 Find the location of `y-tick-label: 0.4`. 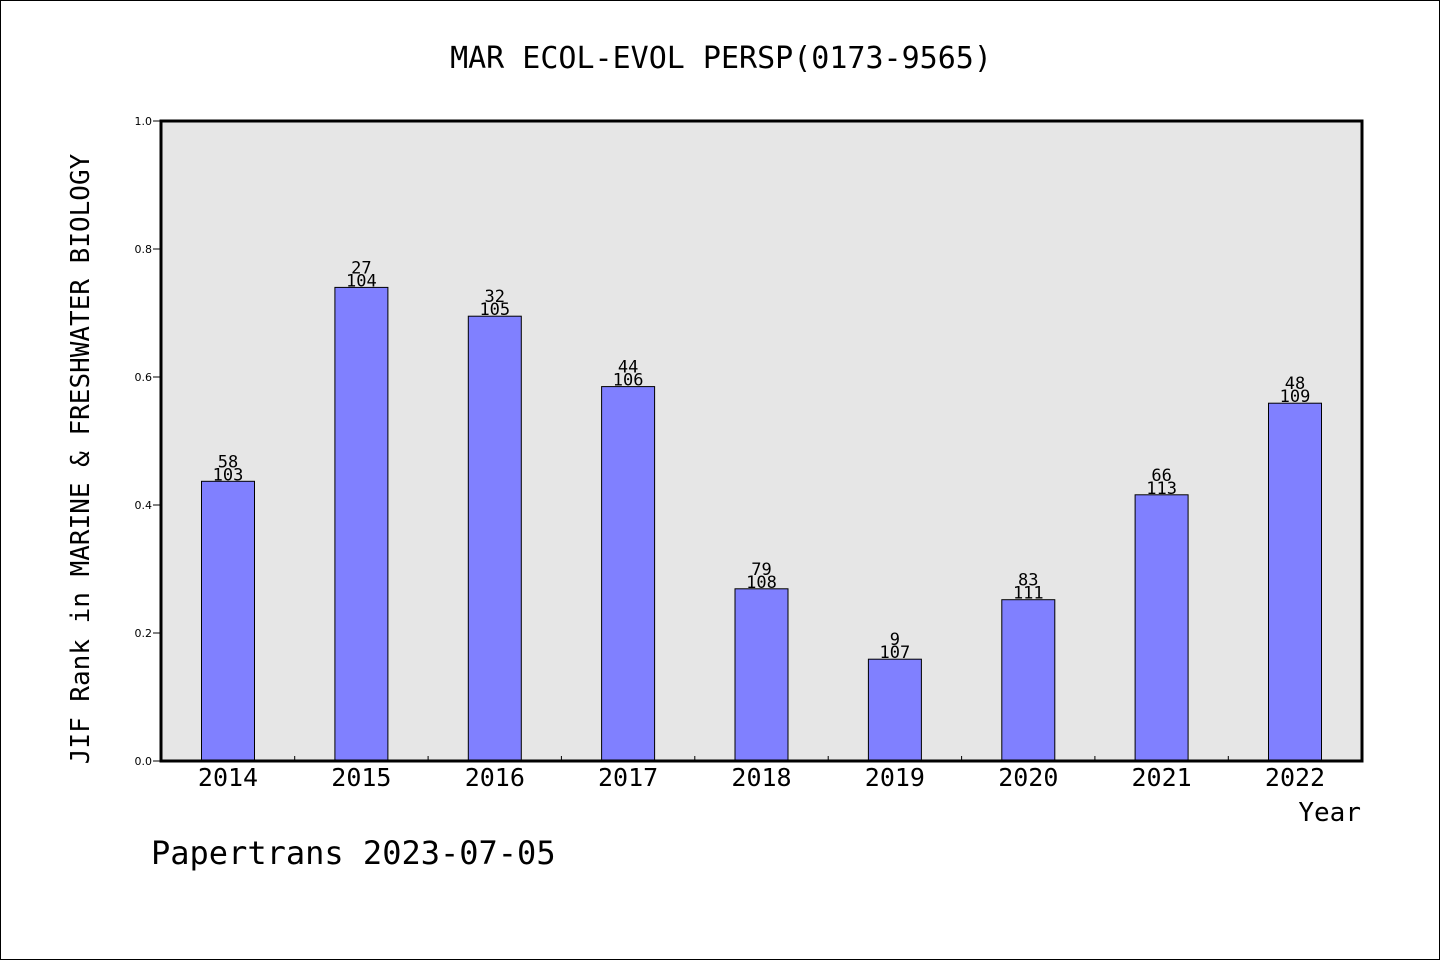

y-tick-label: 0.4 is located at coordinates (144, 505).